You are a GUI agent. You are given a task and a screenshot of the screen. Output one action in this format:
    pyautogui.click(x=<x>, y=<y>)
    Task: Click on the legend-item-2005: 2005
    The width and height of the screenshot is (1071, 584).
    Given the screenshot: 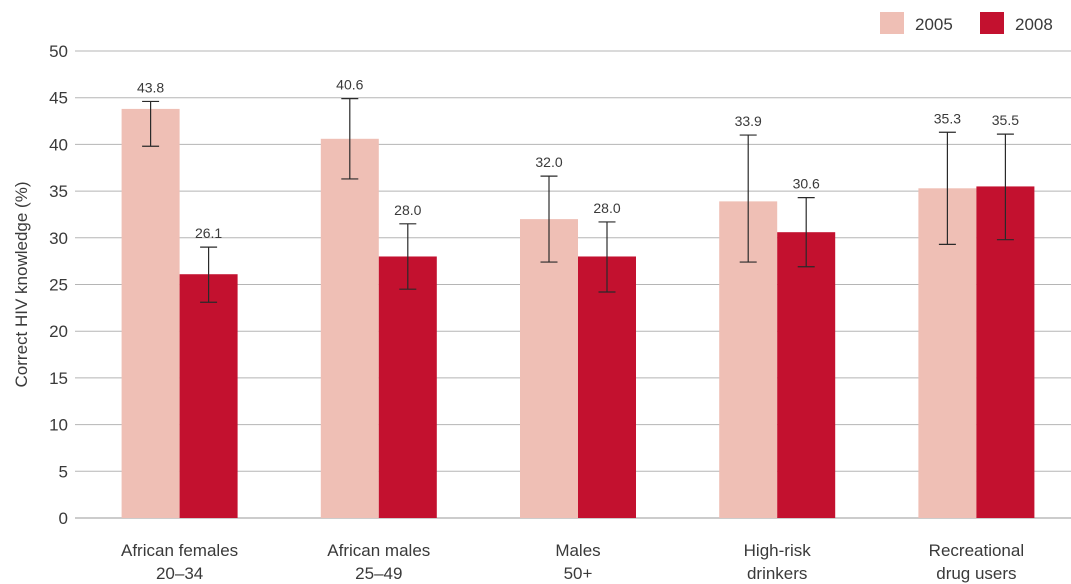 What is the action you would take?
    pyautogui.click(x=916, y=23)
    